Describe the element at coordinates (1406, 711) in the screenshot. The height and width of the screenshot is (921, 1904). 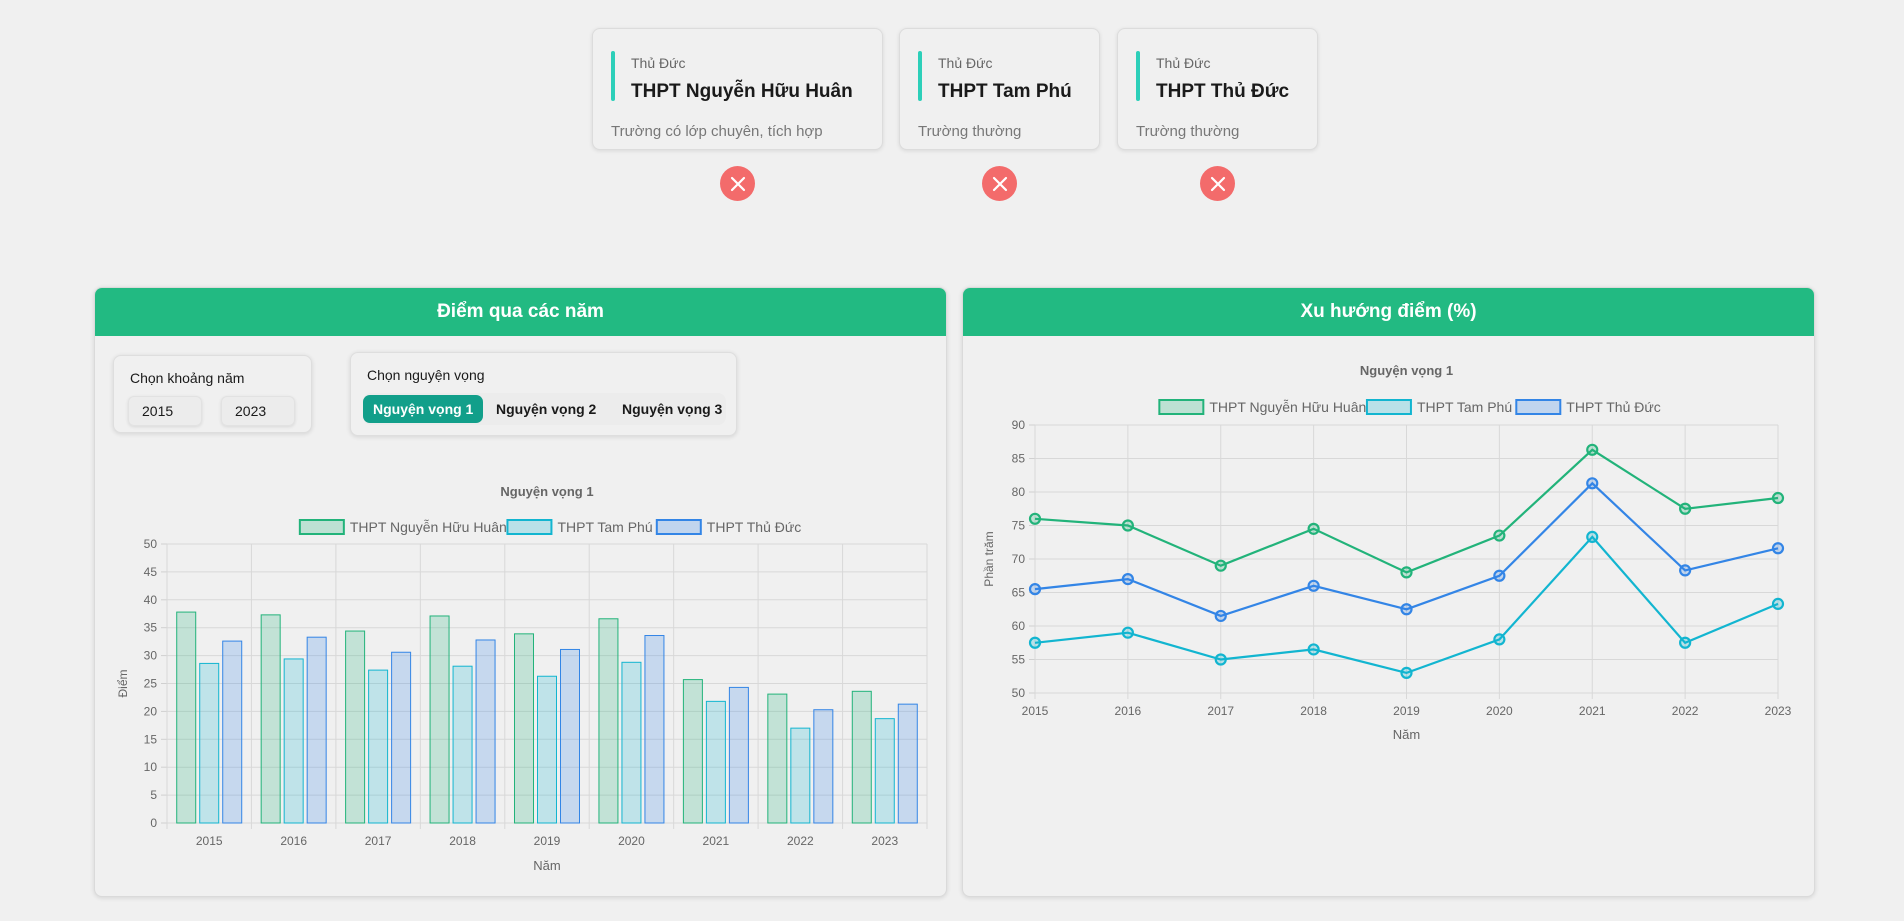
I see `x-tick-label: 2019` at that location.